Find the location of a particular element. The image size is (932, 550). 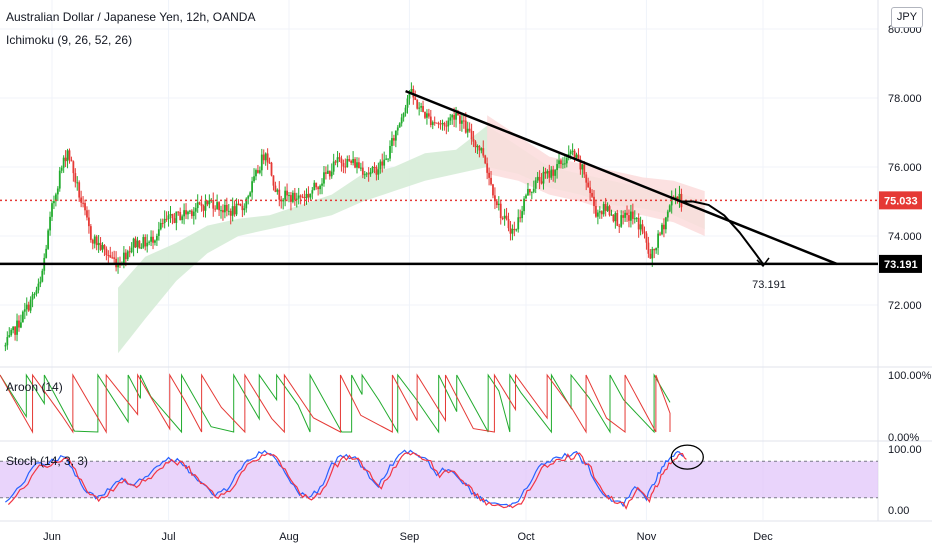

time-tick: Sep is located at coordinates (410, 537).